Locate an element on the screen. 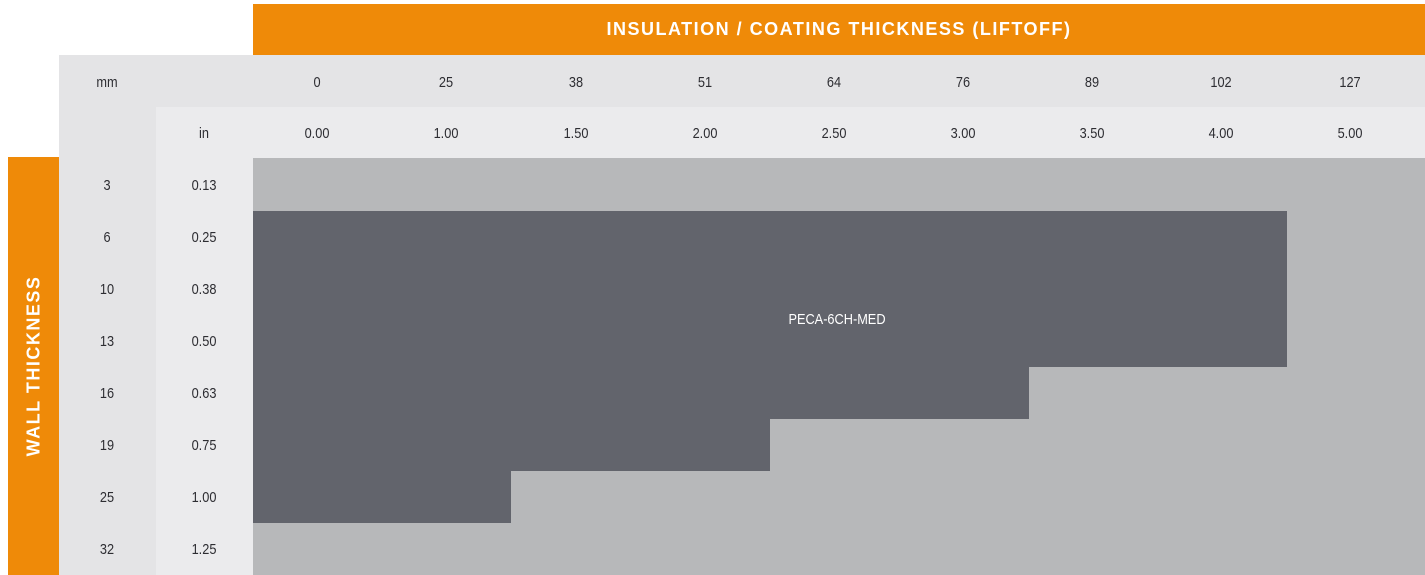 This screenshot has width=1425, height=575. row-in-label: 1.00 is located at coordinates (204, 497).